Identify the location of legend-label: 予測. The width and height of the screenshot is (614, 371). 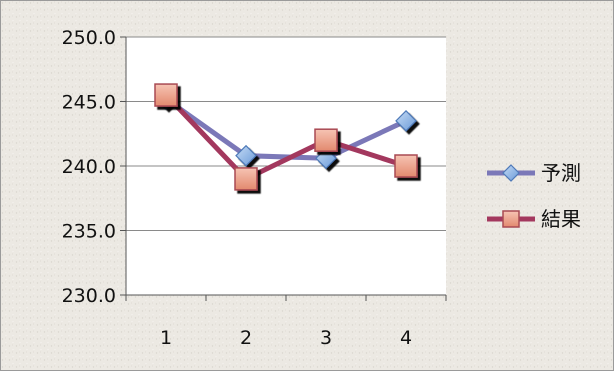
(561, 173).